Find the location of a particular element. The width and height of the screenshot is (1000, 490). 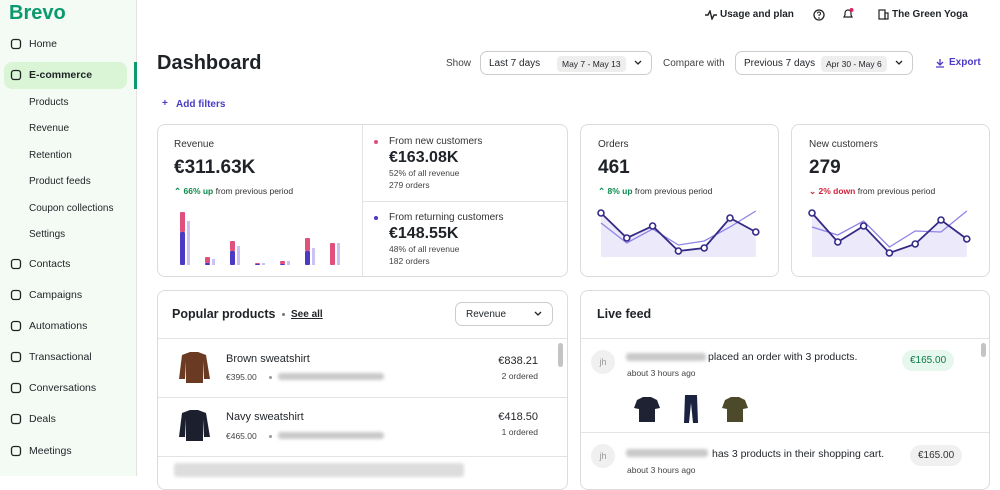

period-dates: May 7 - May 13 is located at coordinates (591, 64).